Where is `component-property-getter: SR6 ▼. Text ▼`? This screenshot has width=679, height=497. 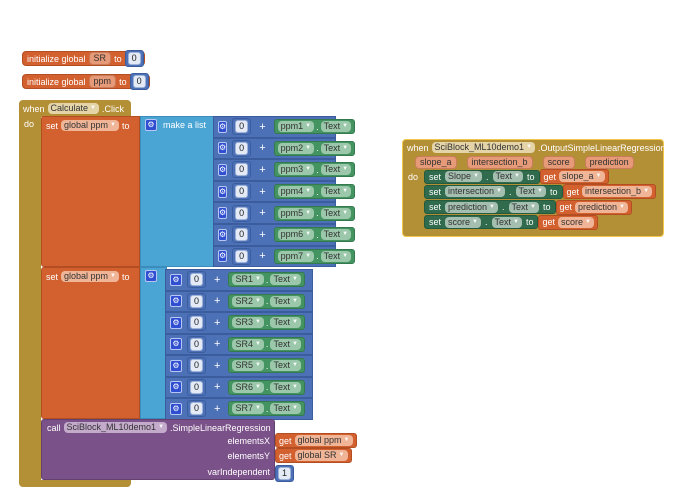 component-property-getter: SR6 ▼. Text ▼ is located at coordinates (266, 387).